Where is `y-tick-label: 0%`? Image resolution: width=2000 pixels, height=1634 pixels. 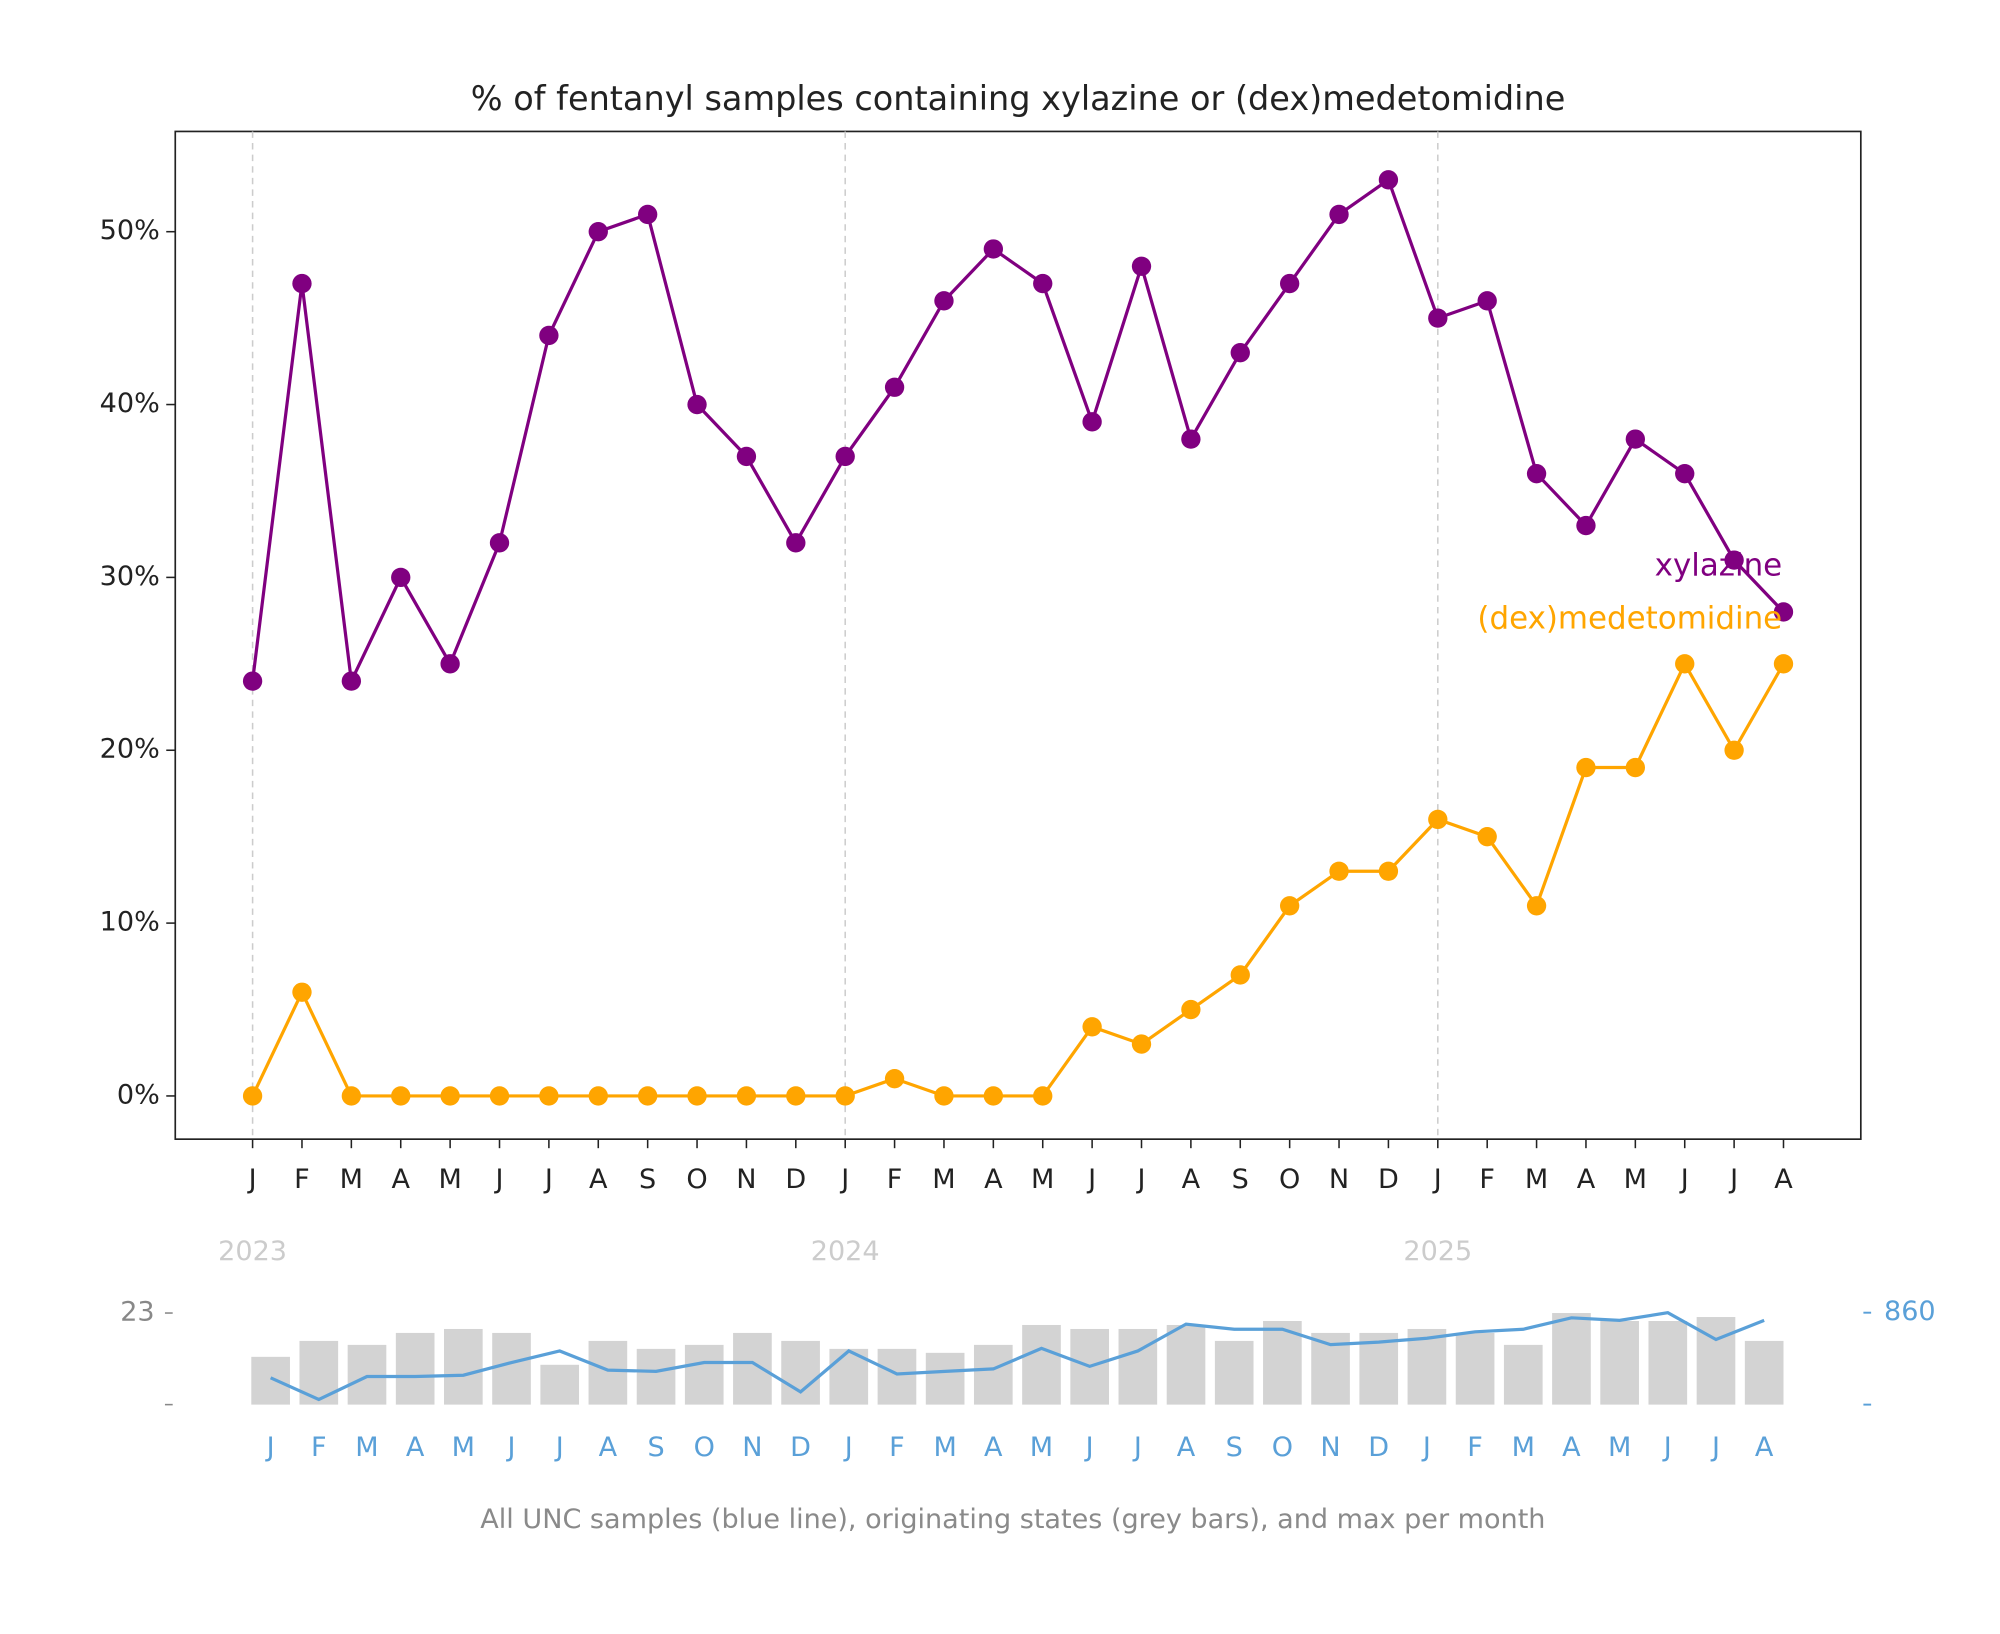
y-tick-label: 0% is located at coordinates (138, 1094).